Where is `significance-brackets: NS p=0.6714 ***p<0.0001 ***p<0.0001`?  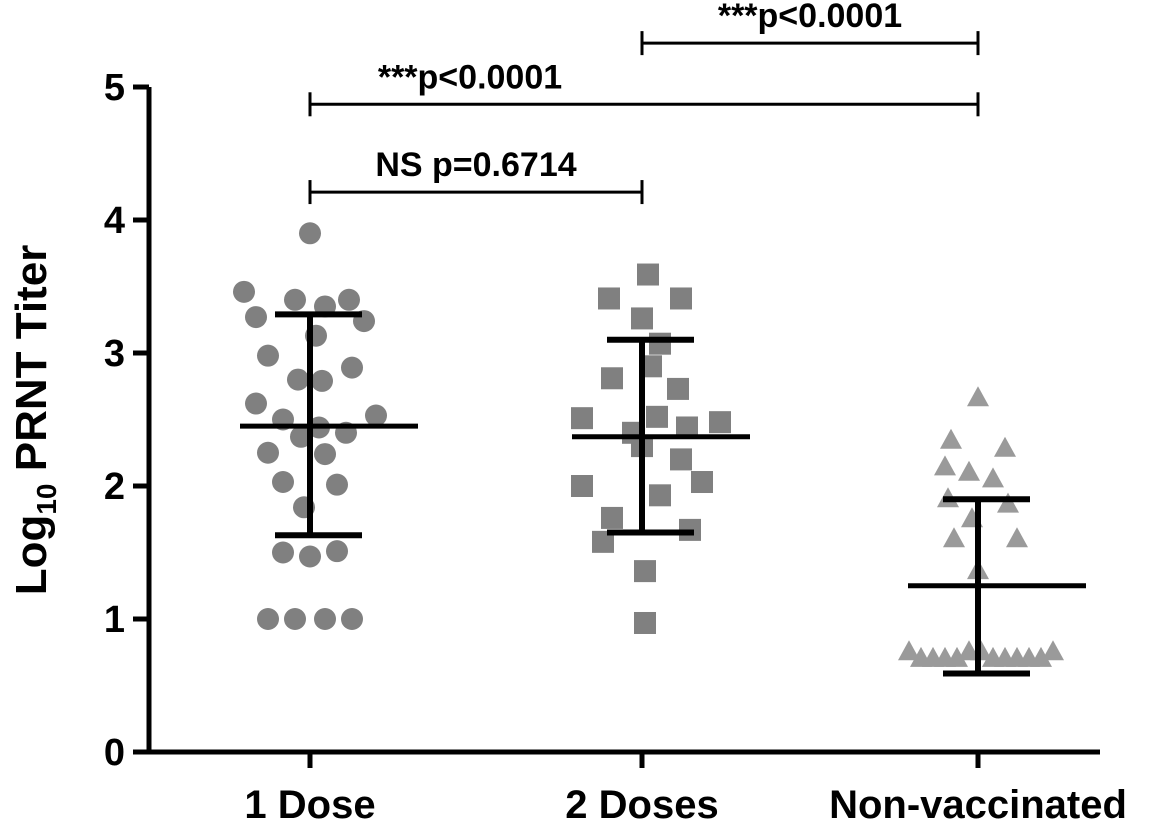 significance-brackets: NS p=0.6714 ***p<0.0001 ***p<0.0001 is located at coordinates (644, 102).